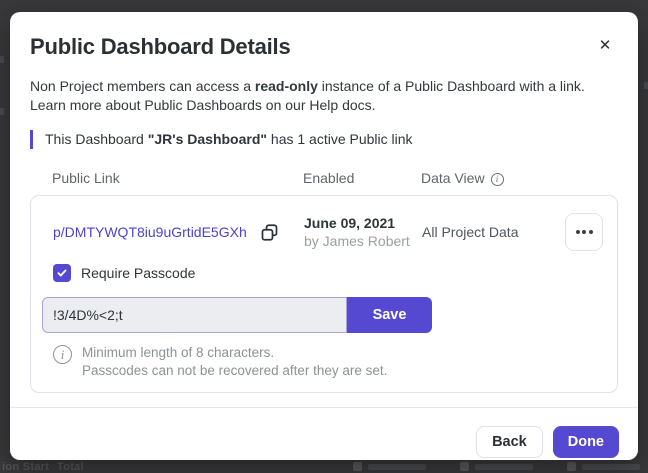 The image size is (648, 473). Describe the element at coordinates (340, 139) in the screenshot. I see `callout-post: has 1 active Public link` at that location.